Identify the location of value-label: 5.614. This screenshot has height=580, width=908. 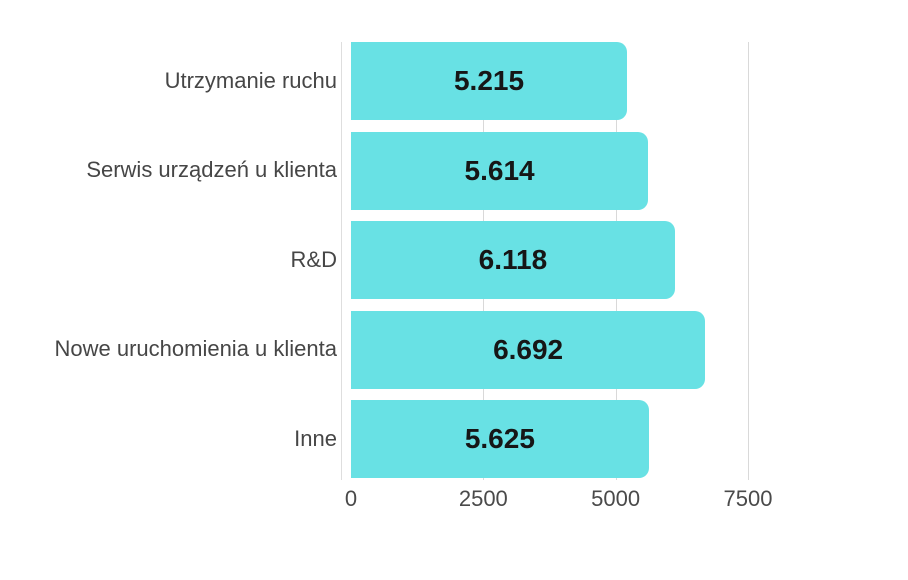
(499, 170).